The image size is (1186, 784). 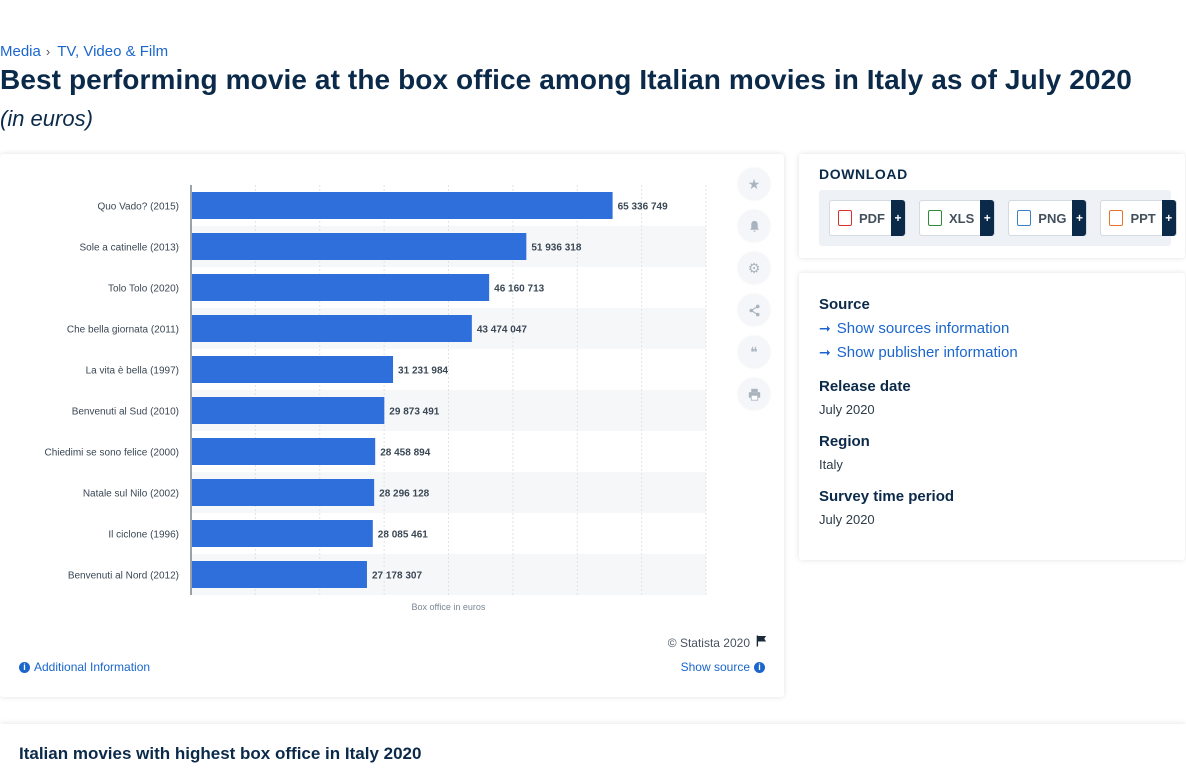 What do you see at coordinates (111, 453) in the screenshot?
I see `category-label: Chiedimi se sono felice (2000)` at bounding box center [111, 453].